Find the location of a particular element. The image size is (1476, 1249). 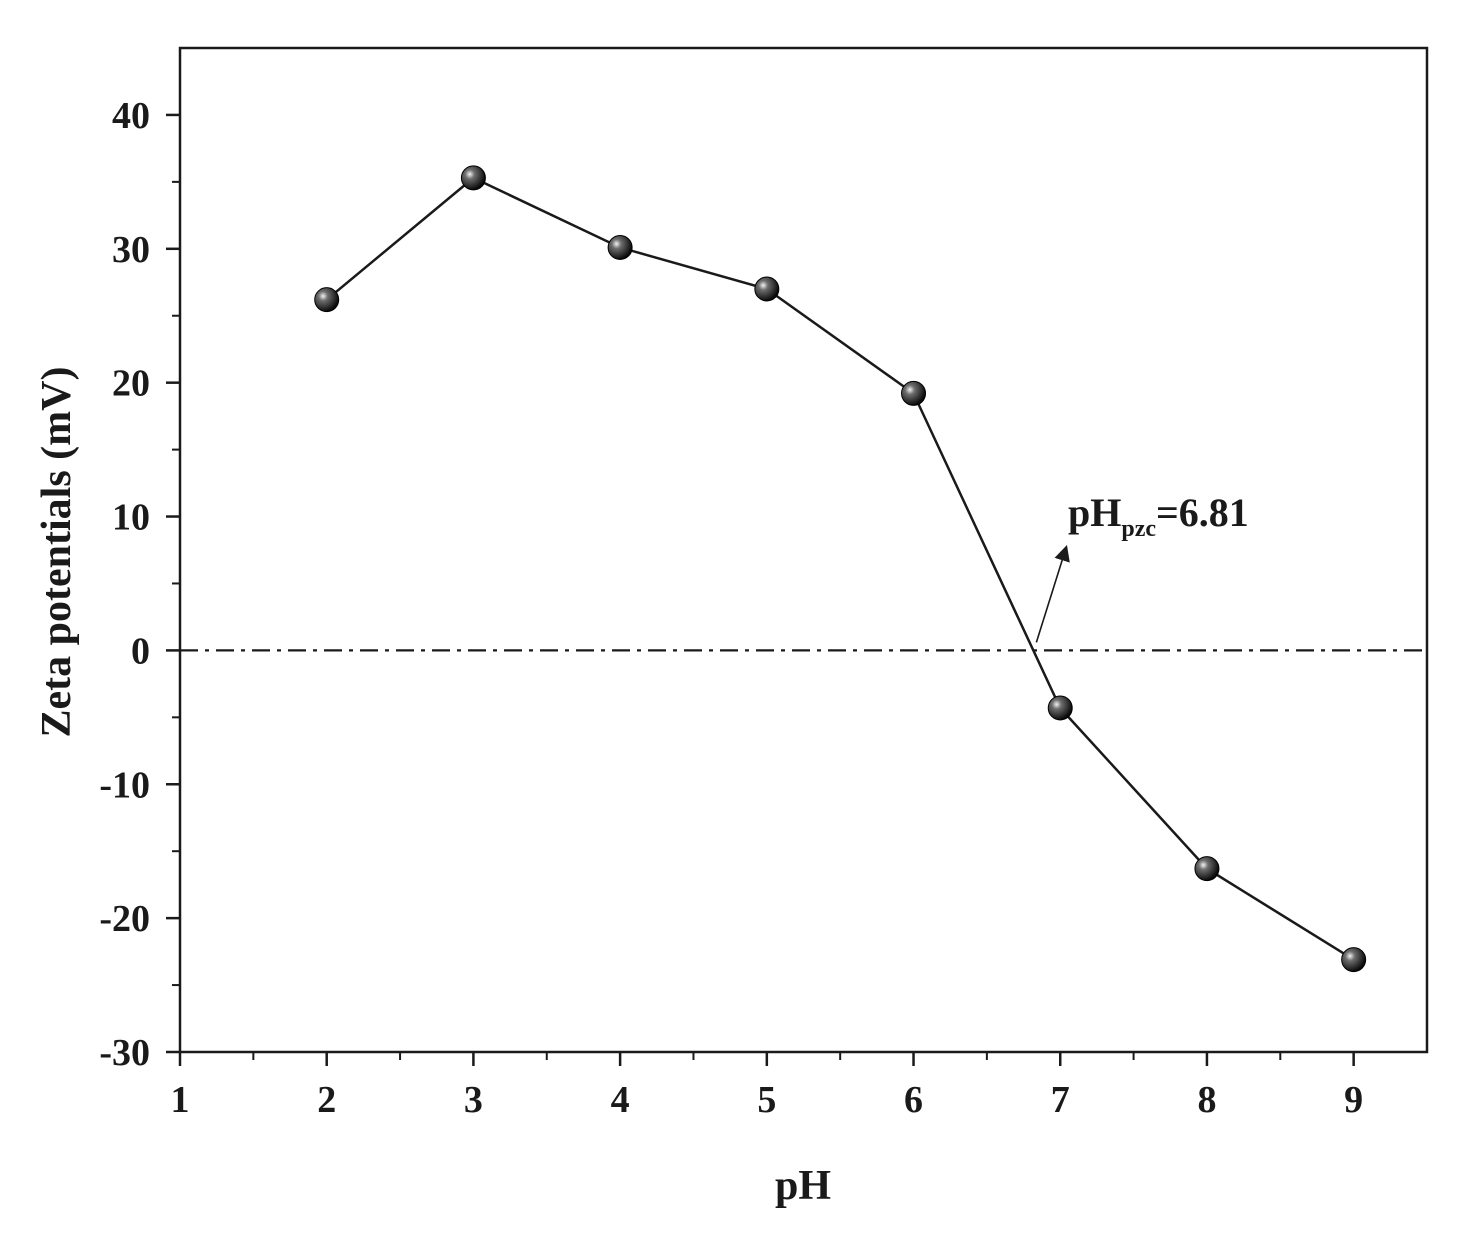

x-tick-label: 1 is located at coordinates (180, 1100).